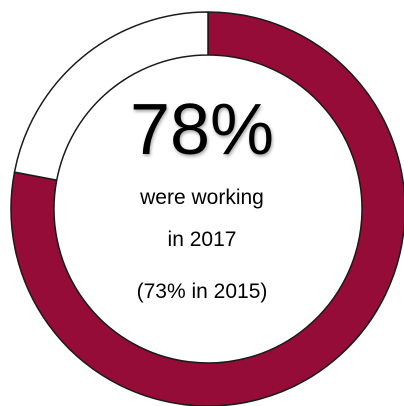 The width and height of the screenshot is (404, 406). Describe the element at coordinates (202, 239) in the screenshot. I see `center-caption-year: in 2017` at that location.